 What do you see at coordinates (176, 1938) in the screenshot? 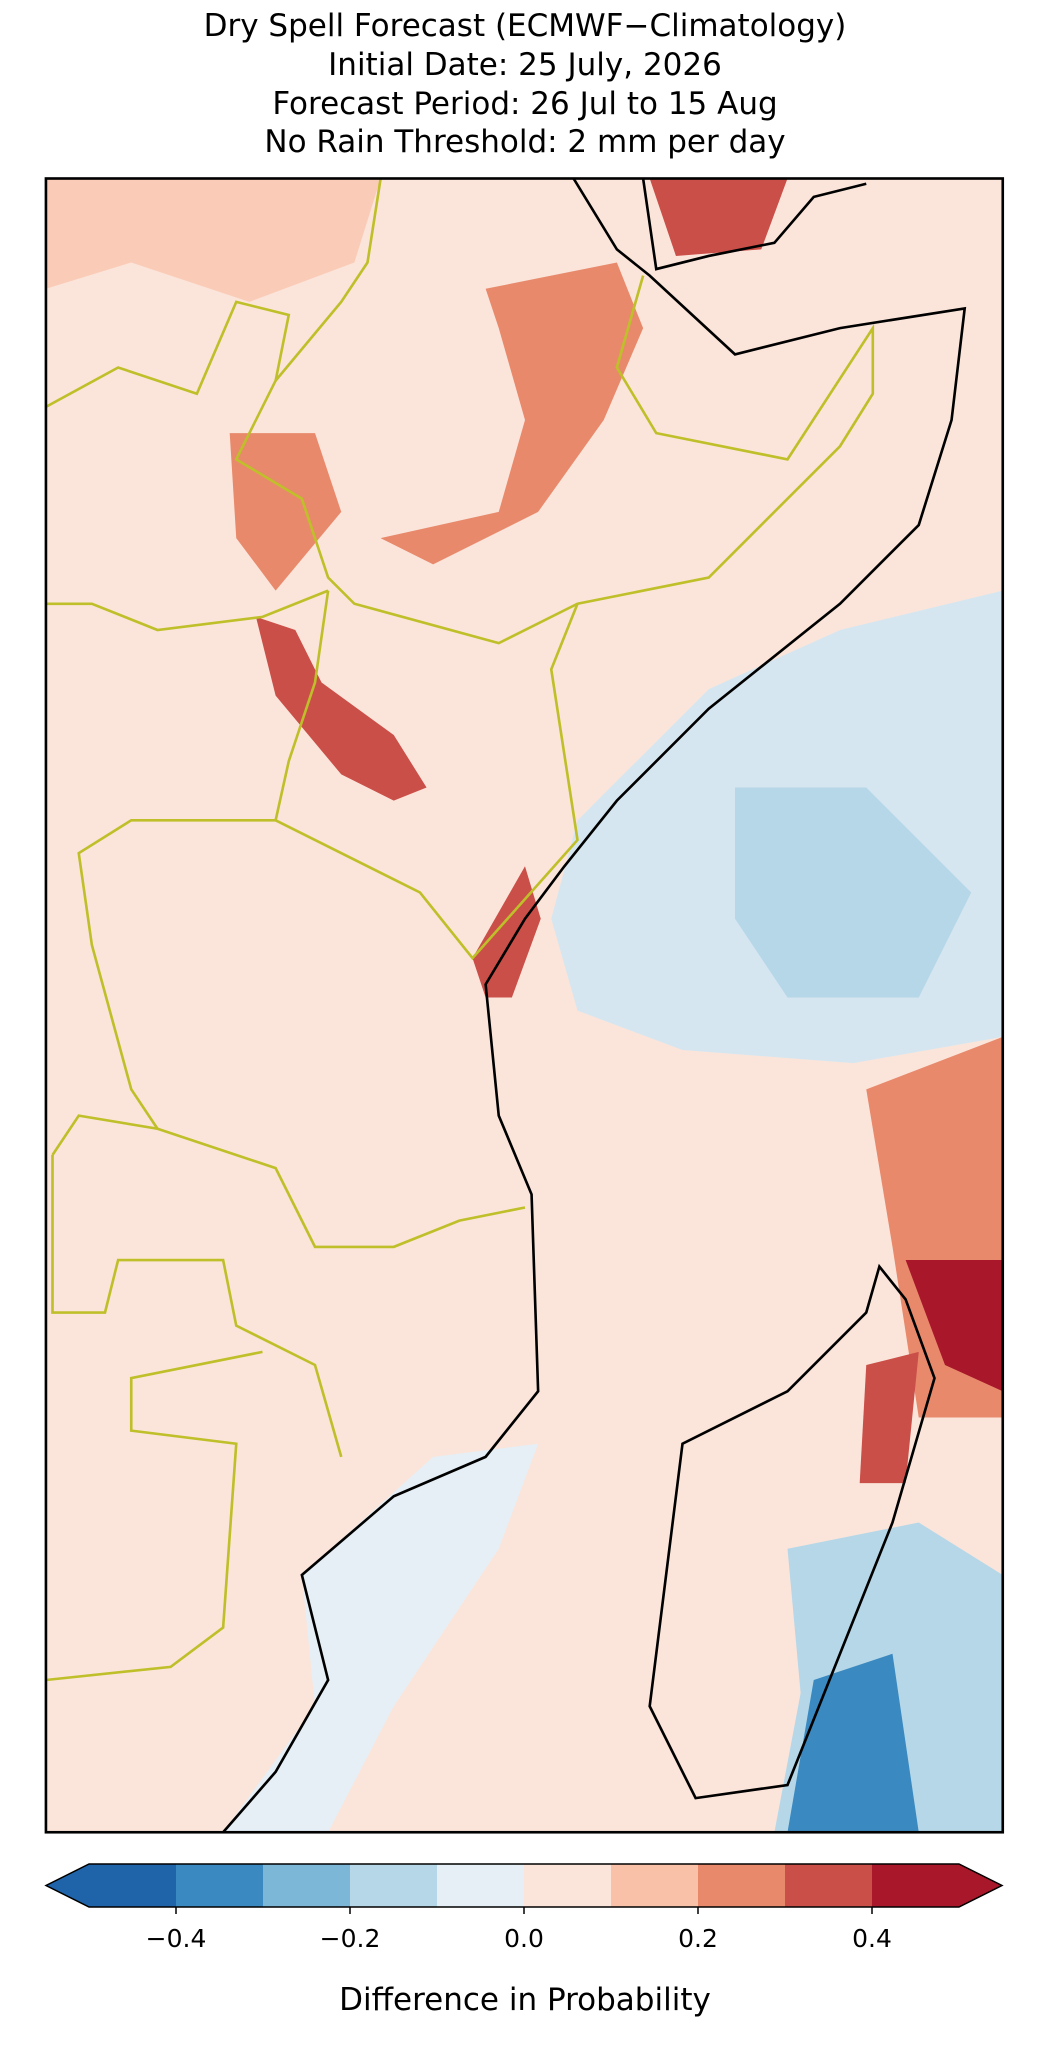
I see `colorbar-tick-label: −0.4` at bounding box center [176, 1938].